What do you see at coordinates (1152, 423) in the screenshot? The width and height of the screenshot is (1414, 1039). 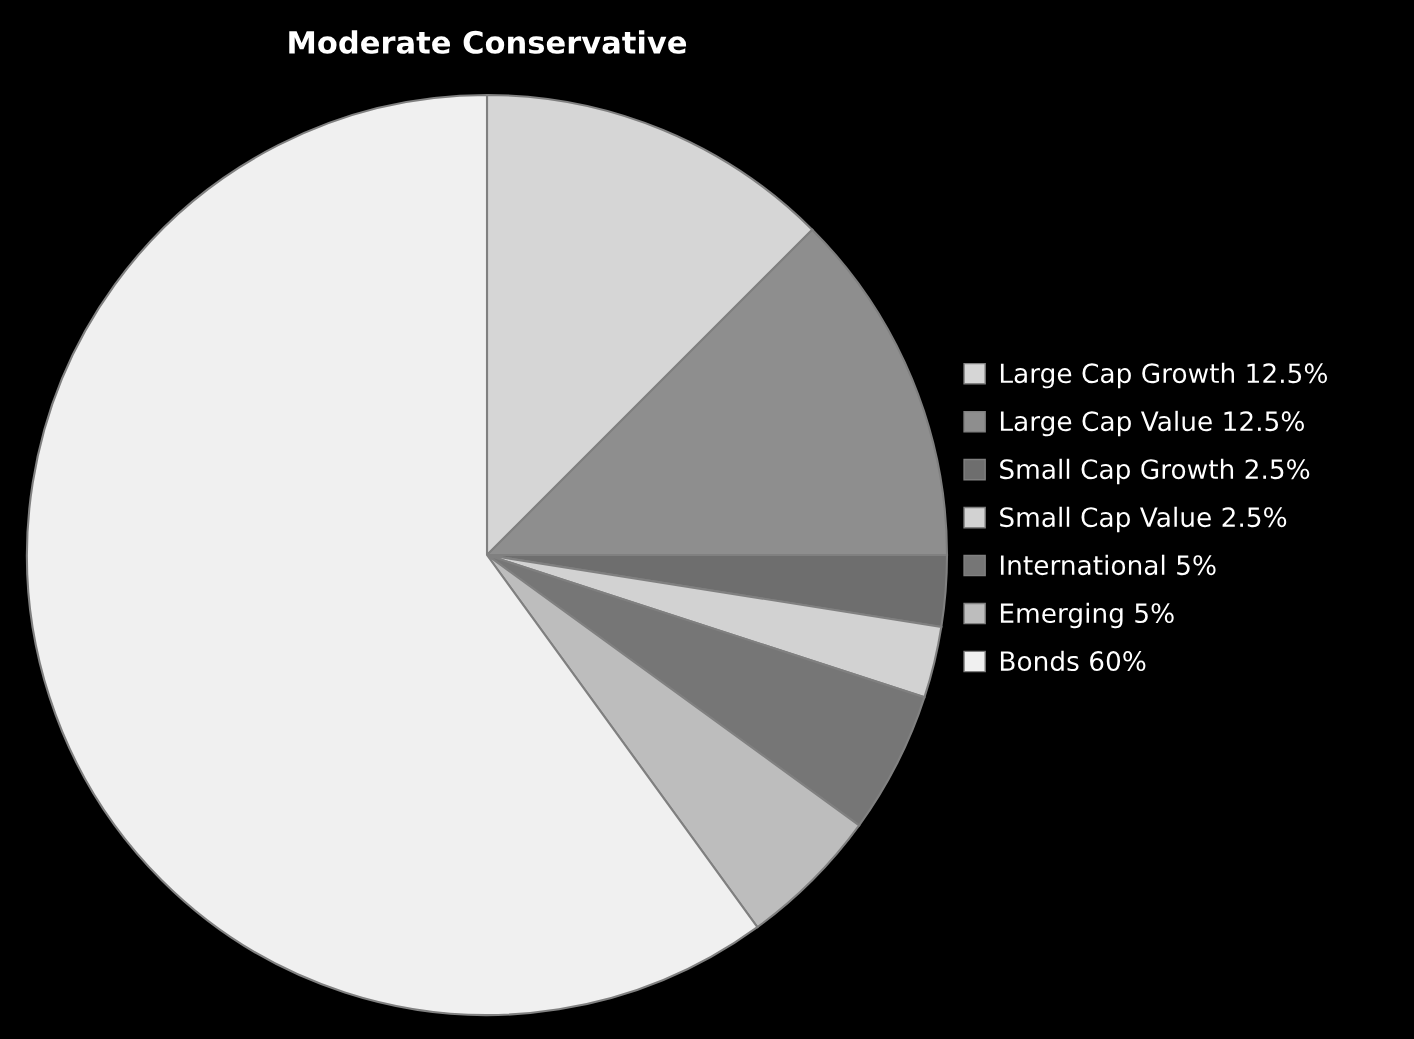 I see `legend-label: Large Cap Value 12.5%` at bounding box center [1152, 423].